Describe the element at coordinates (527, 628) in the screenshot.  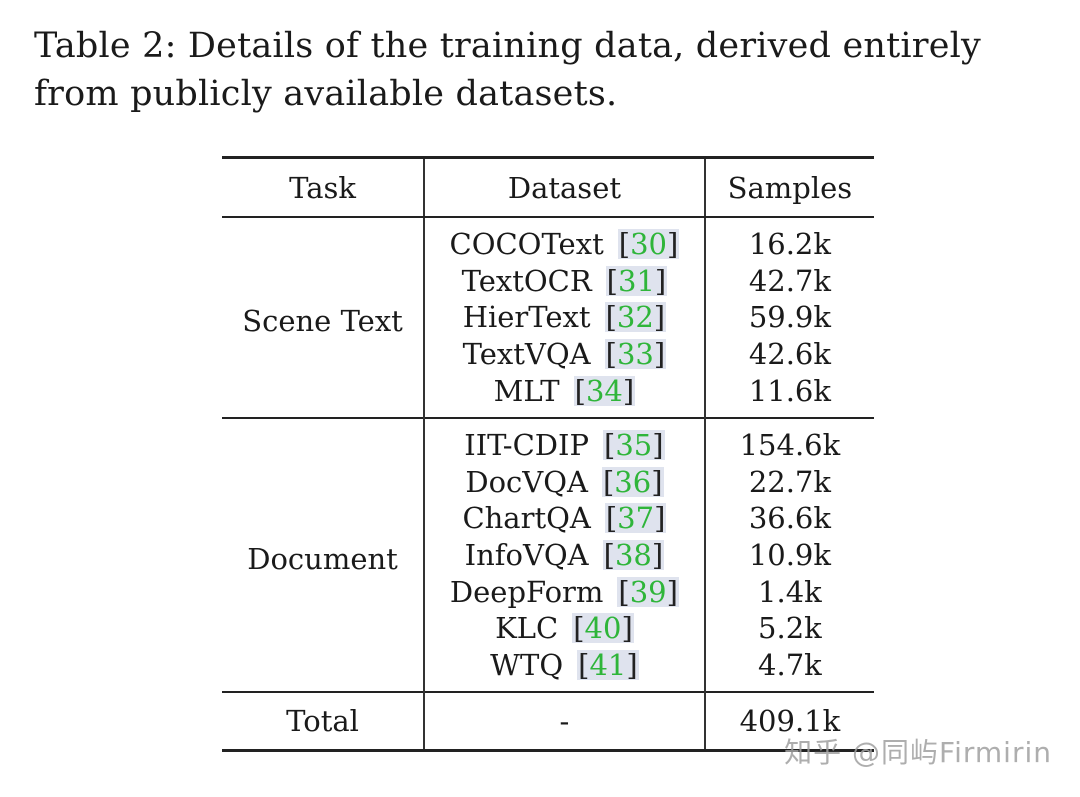
I see `dataset-name: KLC` at that location.